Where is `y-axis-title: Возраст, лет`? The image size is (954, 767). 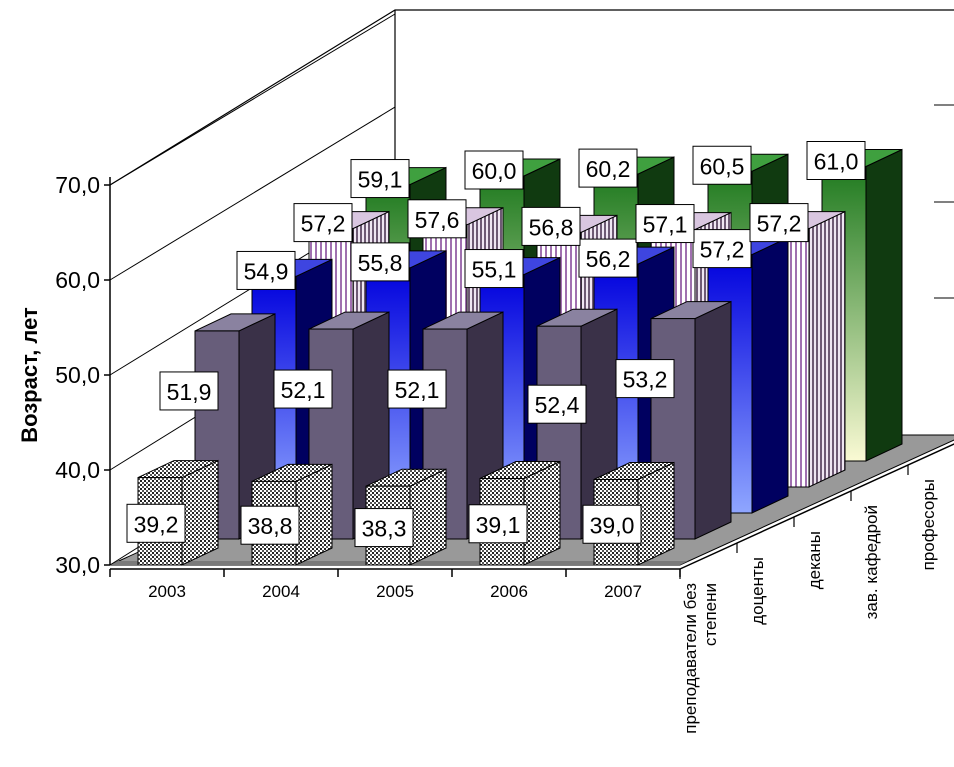 y-axis-title: Возраст, лет is located at coordinates (29, 375).